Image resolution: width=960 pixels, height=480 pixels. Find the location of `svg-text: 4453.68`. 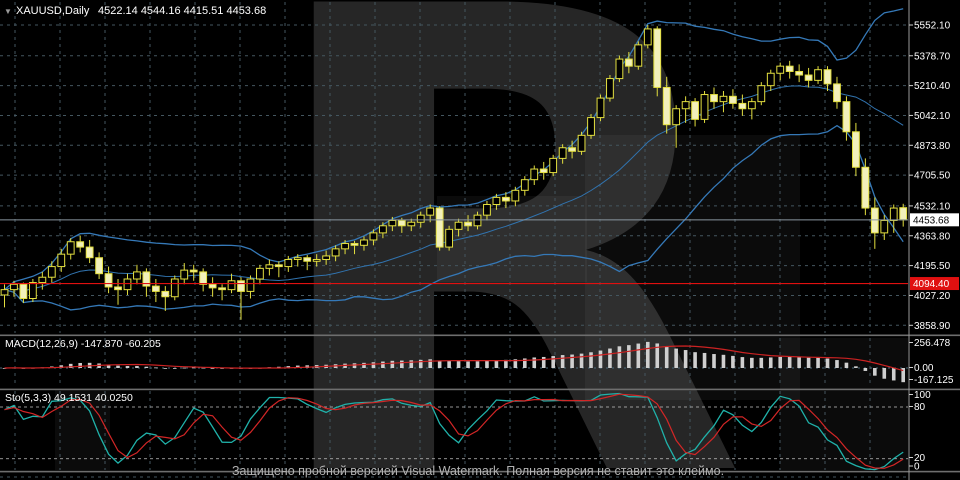

svg-text: 4453.68 is located at coordinates (931, 220).